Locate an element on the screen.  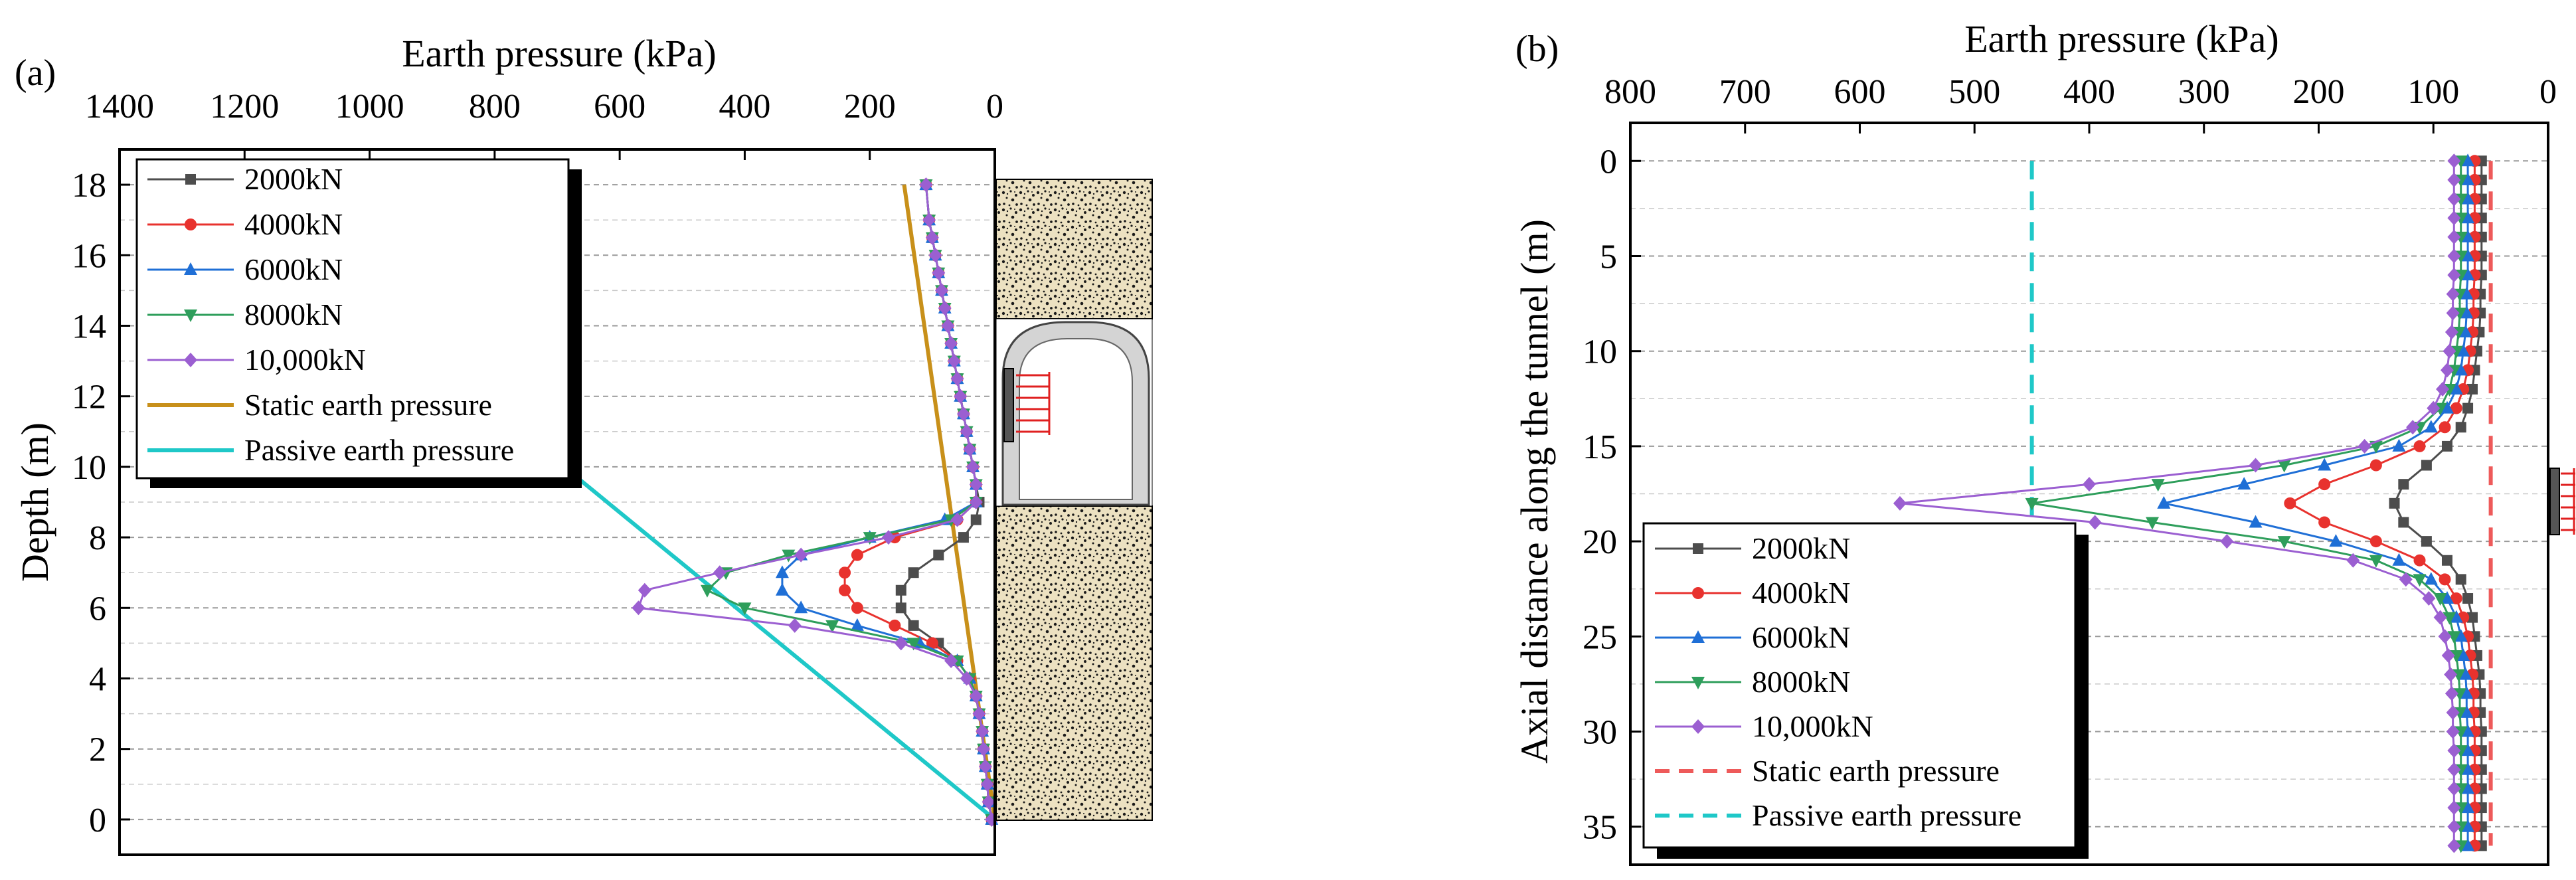
series-4000kn is located at coordinates (2382, 503).